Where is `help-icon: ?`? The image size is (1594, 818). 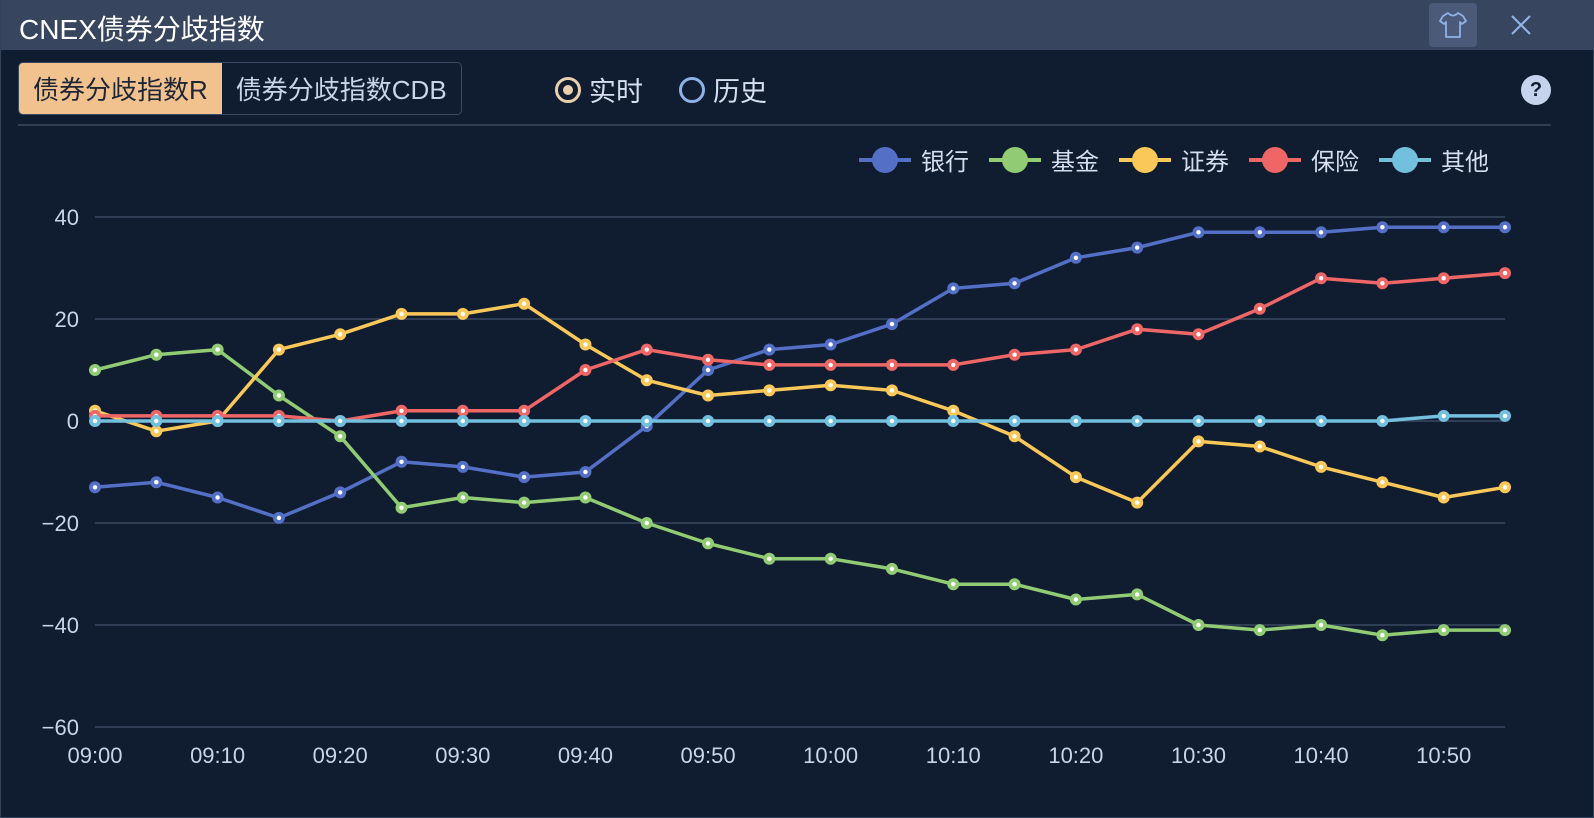
help-icon: ? is located at coordinates (1536, 90).